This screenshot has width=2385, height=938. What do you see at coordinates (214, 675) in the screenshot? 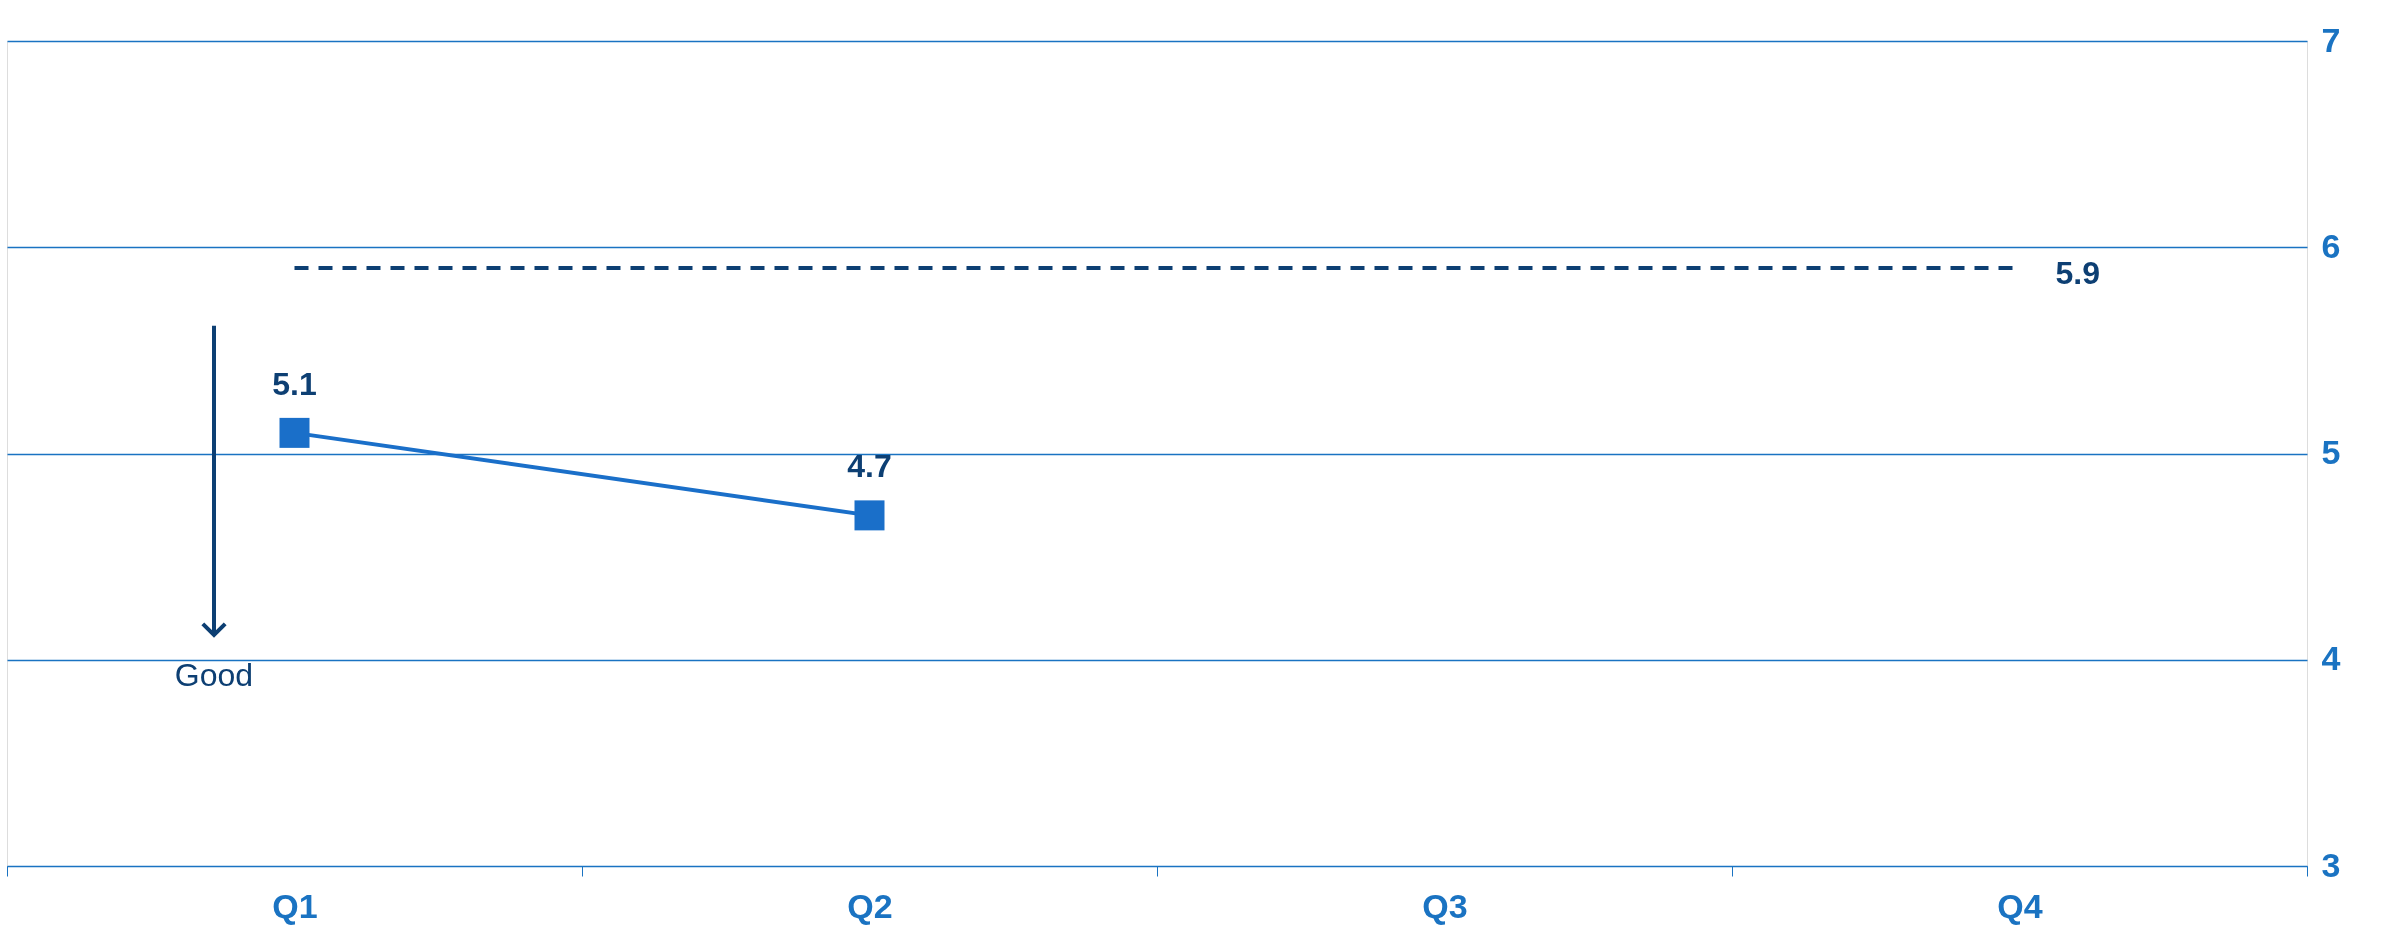
I see `annotation: Good` at bounding box center [214, 675].